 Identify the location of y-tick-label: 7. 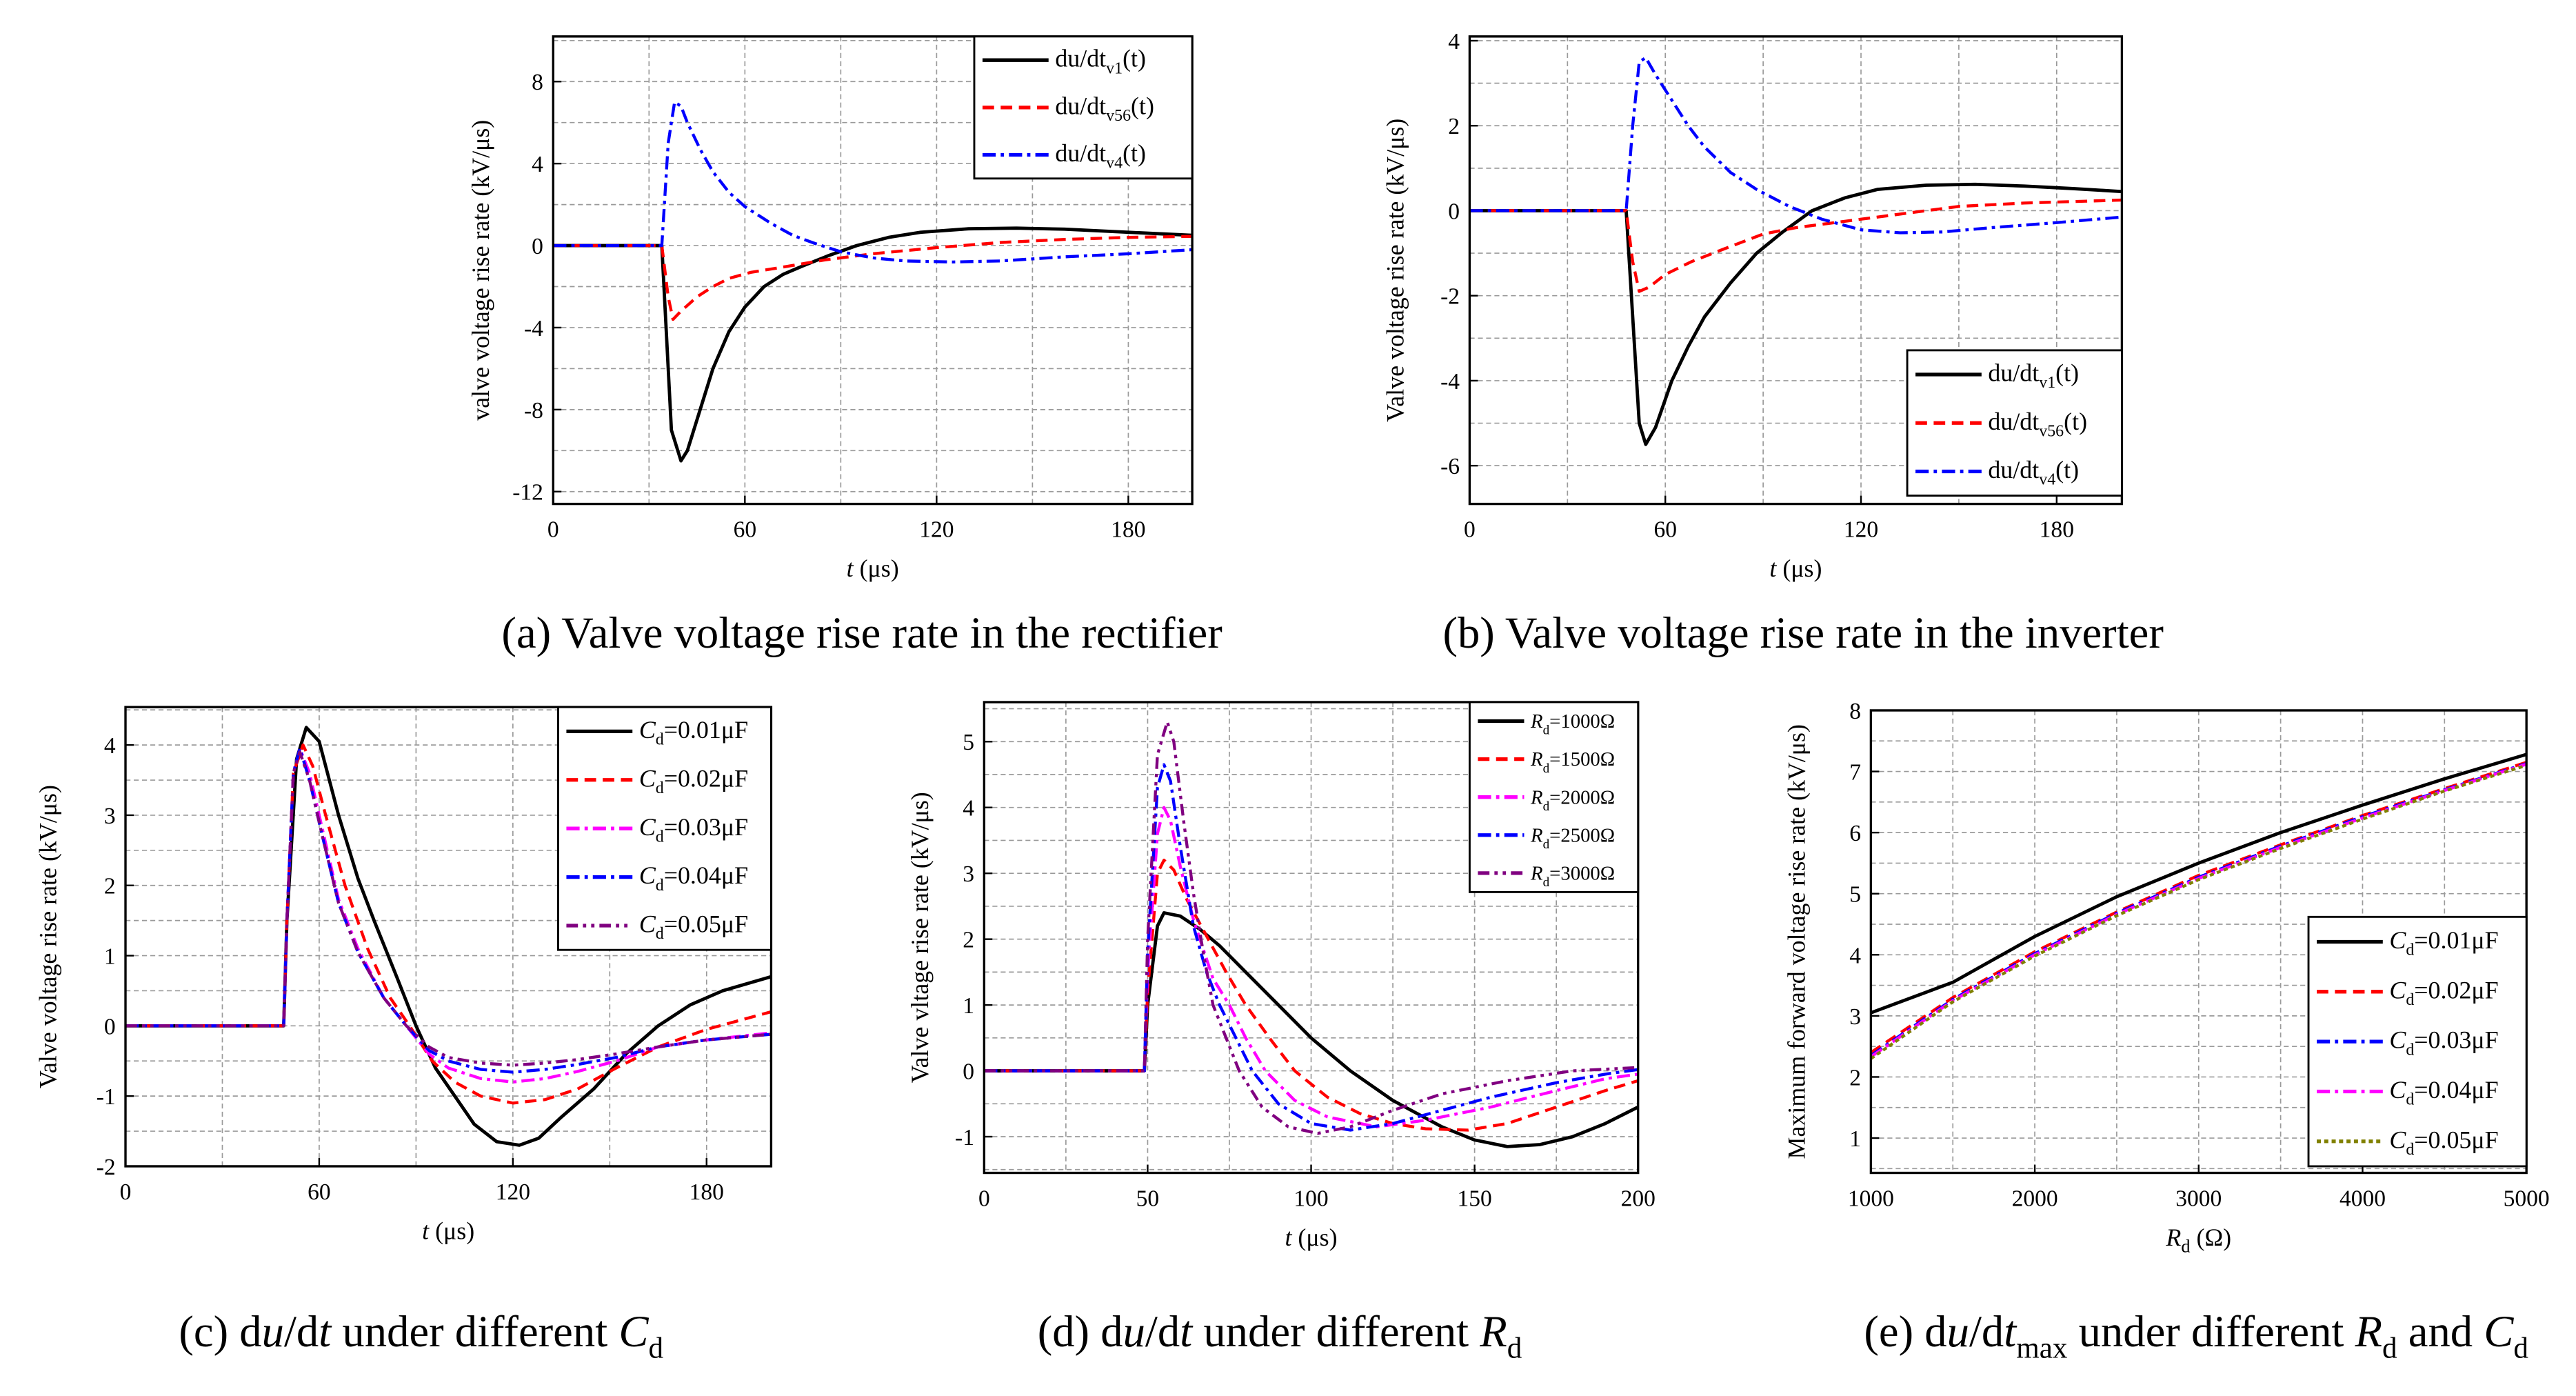
(1855, 773).